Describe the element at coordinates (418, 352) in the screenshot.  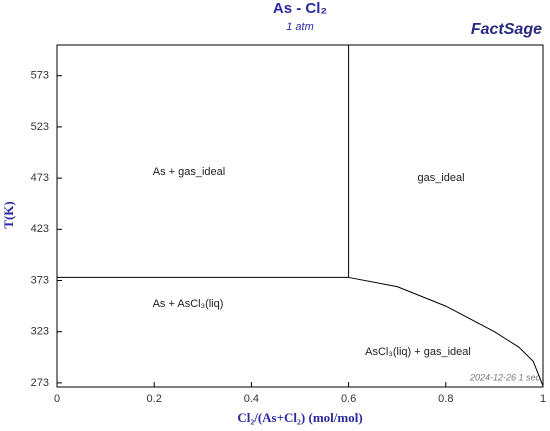
I see `region-label: AsCl₃(liq) + gas_ideal` at that location.